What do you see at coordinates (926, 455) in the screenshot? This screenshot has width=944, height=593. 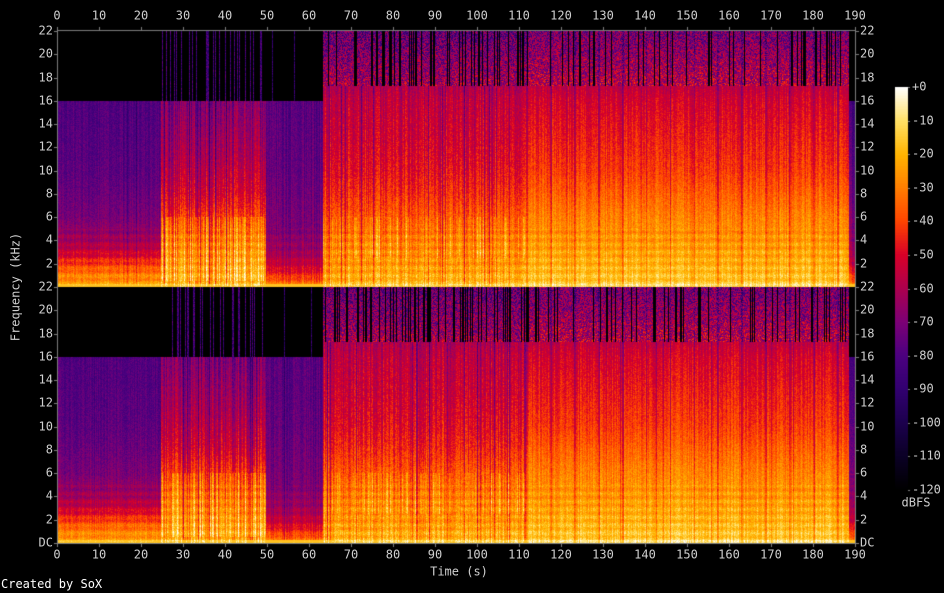 I see `dbfs-tick-label: -110` at bounding box center [926, 455].